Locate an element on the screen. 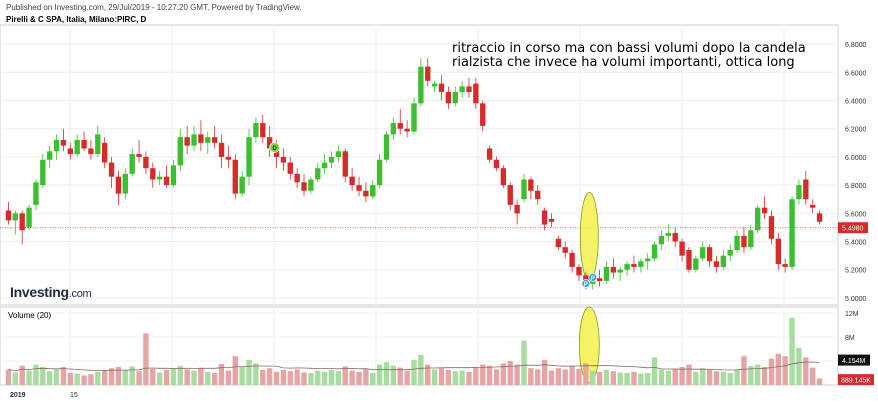 Image resolution: width=878 pixels, height=407 pixels. volume-tick-label: 12M is located at coordinates (852, 314).